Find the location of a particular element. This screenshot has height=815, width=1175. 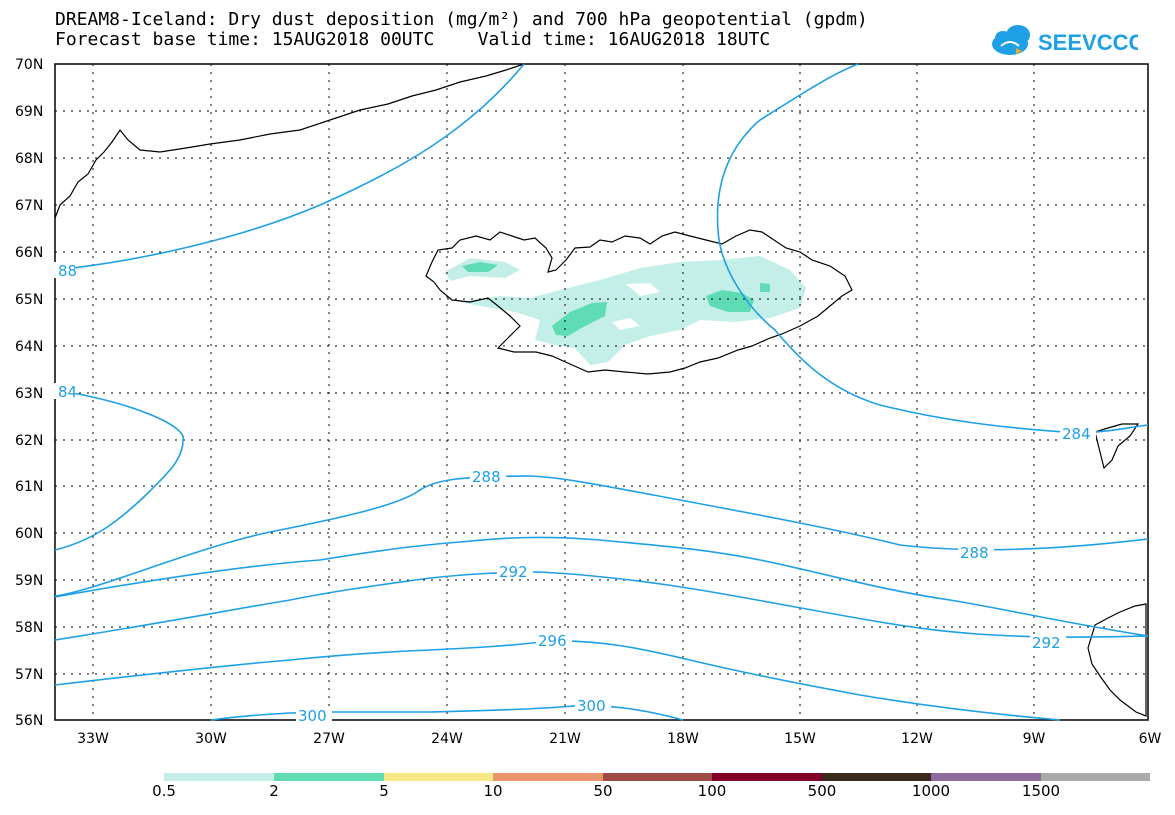

scotland-coast is located at coordinates (1117, 660).